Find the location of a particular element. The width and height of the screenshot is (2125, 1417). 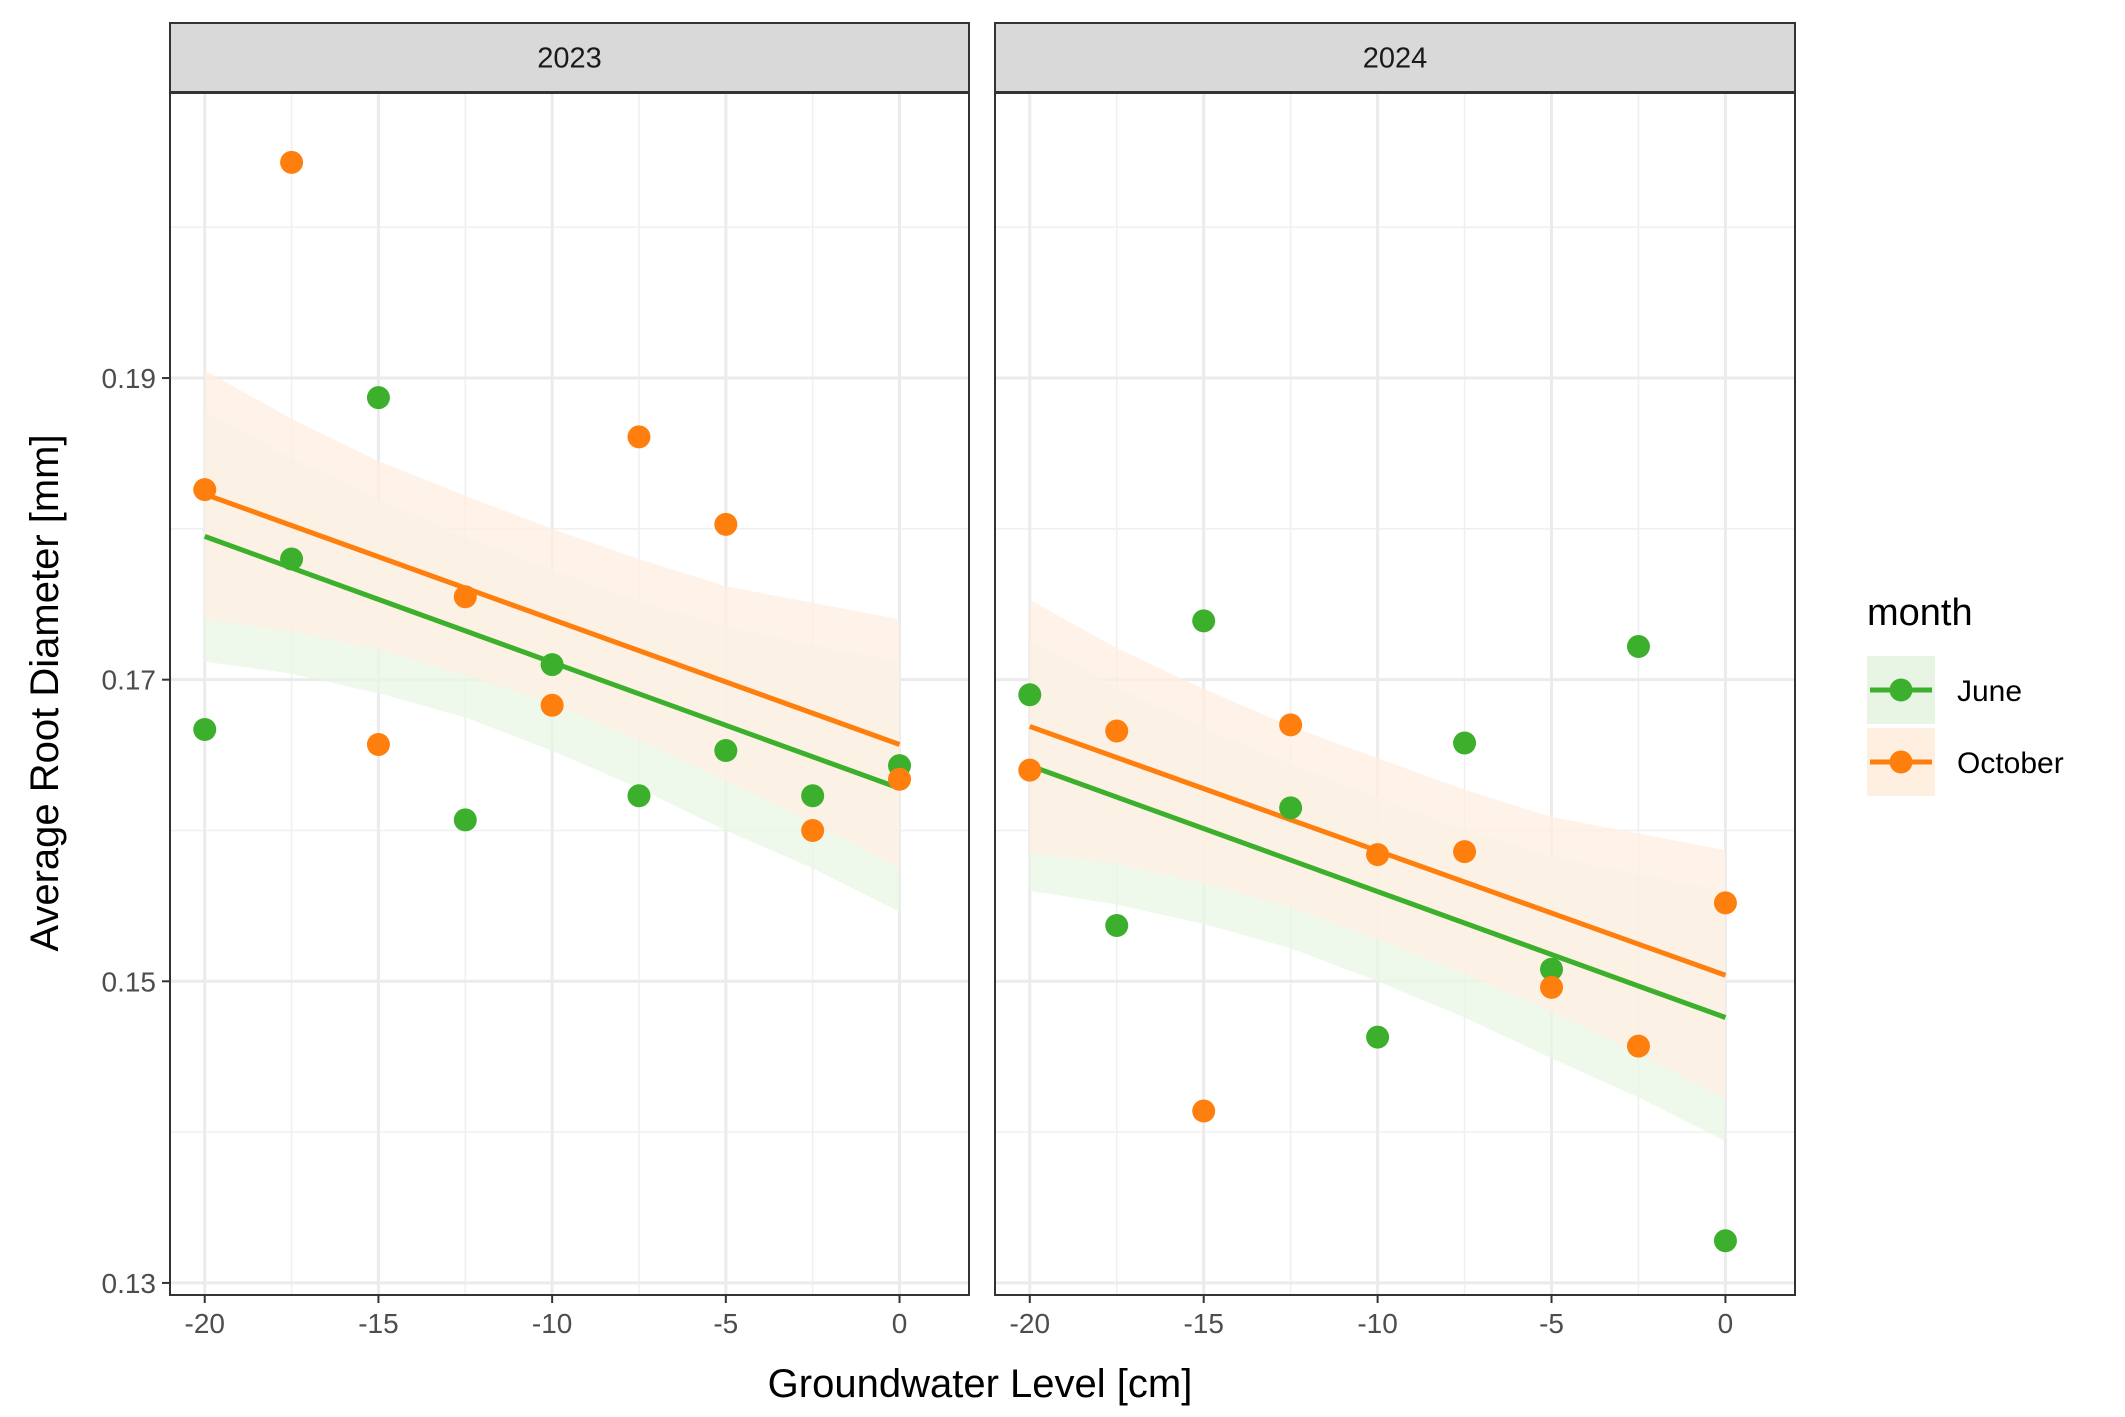

x-axes: -20 -15 -10 -5 0 -20 -15 -10 -5 0 is located at coordinates (959, 1317).